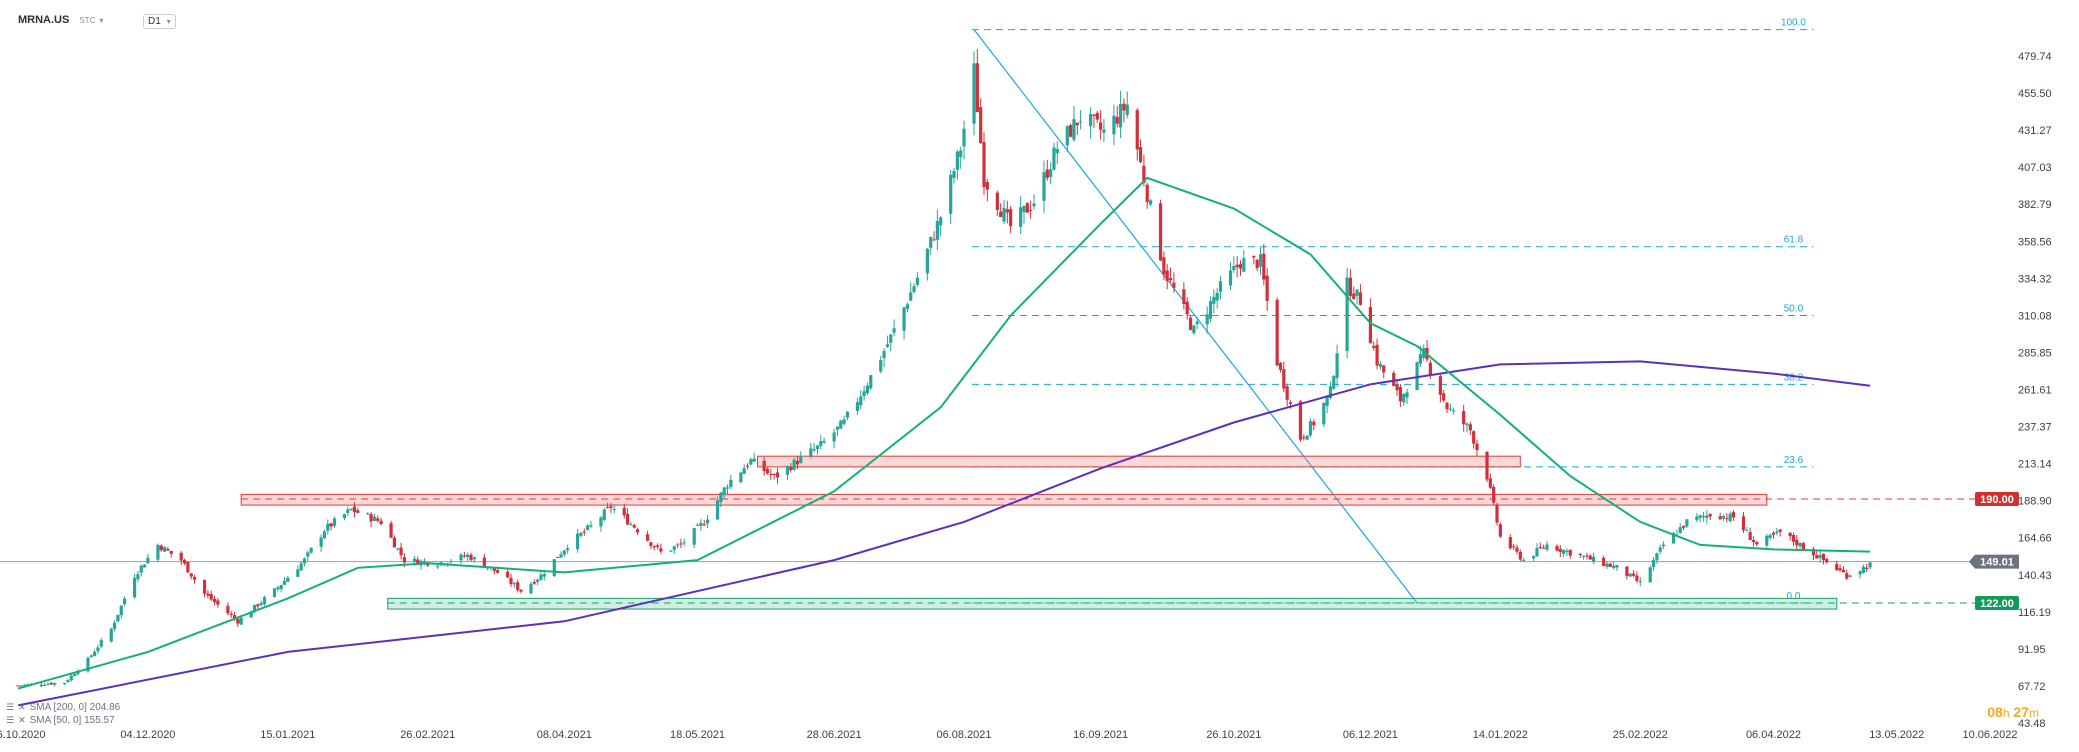 This screenshot has width=2079, height=752. I want to click on x-tick-label: 26.10.2021, so click(1233, 735).